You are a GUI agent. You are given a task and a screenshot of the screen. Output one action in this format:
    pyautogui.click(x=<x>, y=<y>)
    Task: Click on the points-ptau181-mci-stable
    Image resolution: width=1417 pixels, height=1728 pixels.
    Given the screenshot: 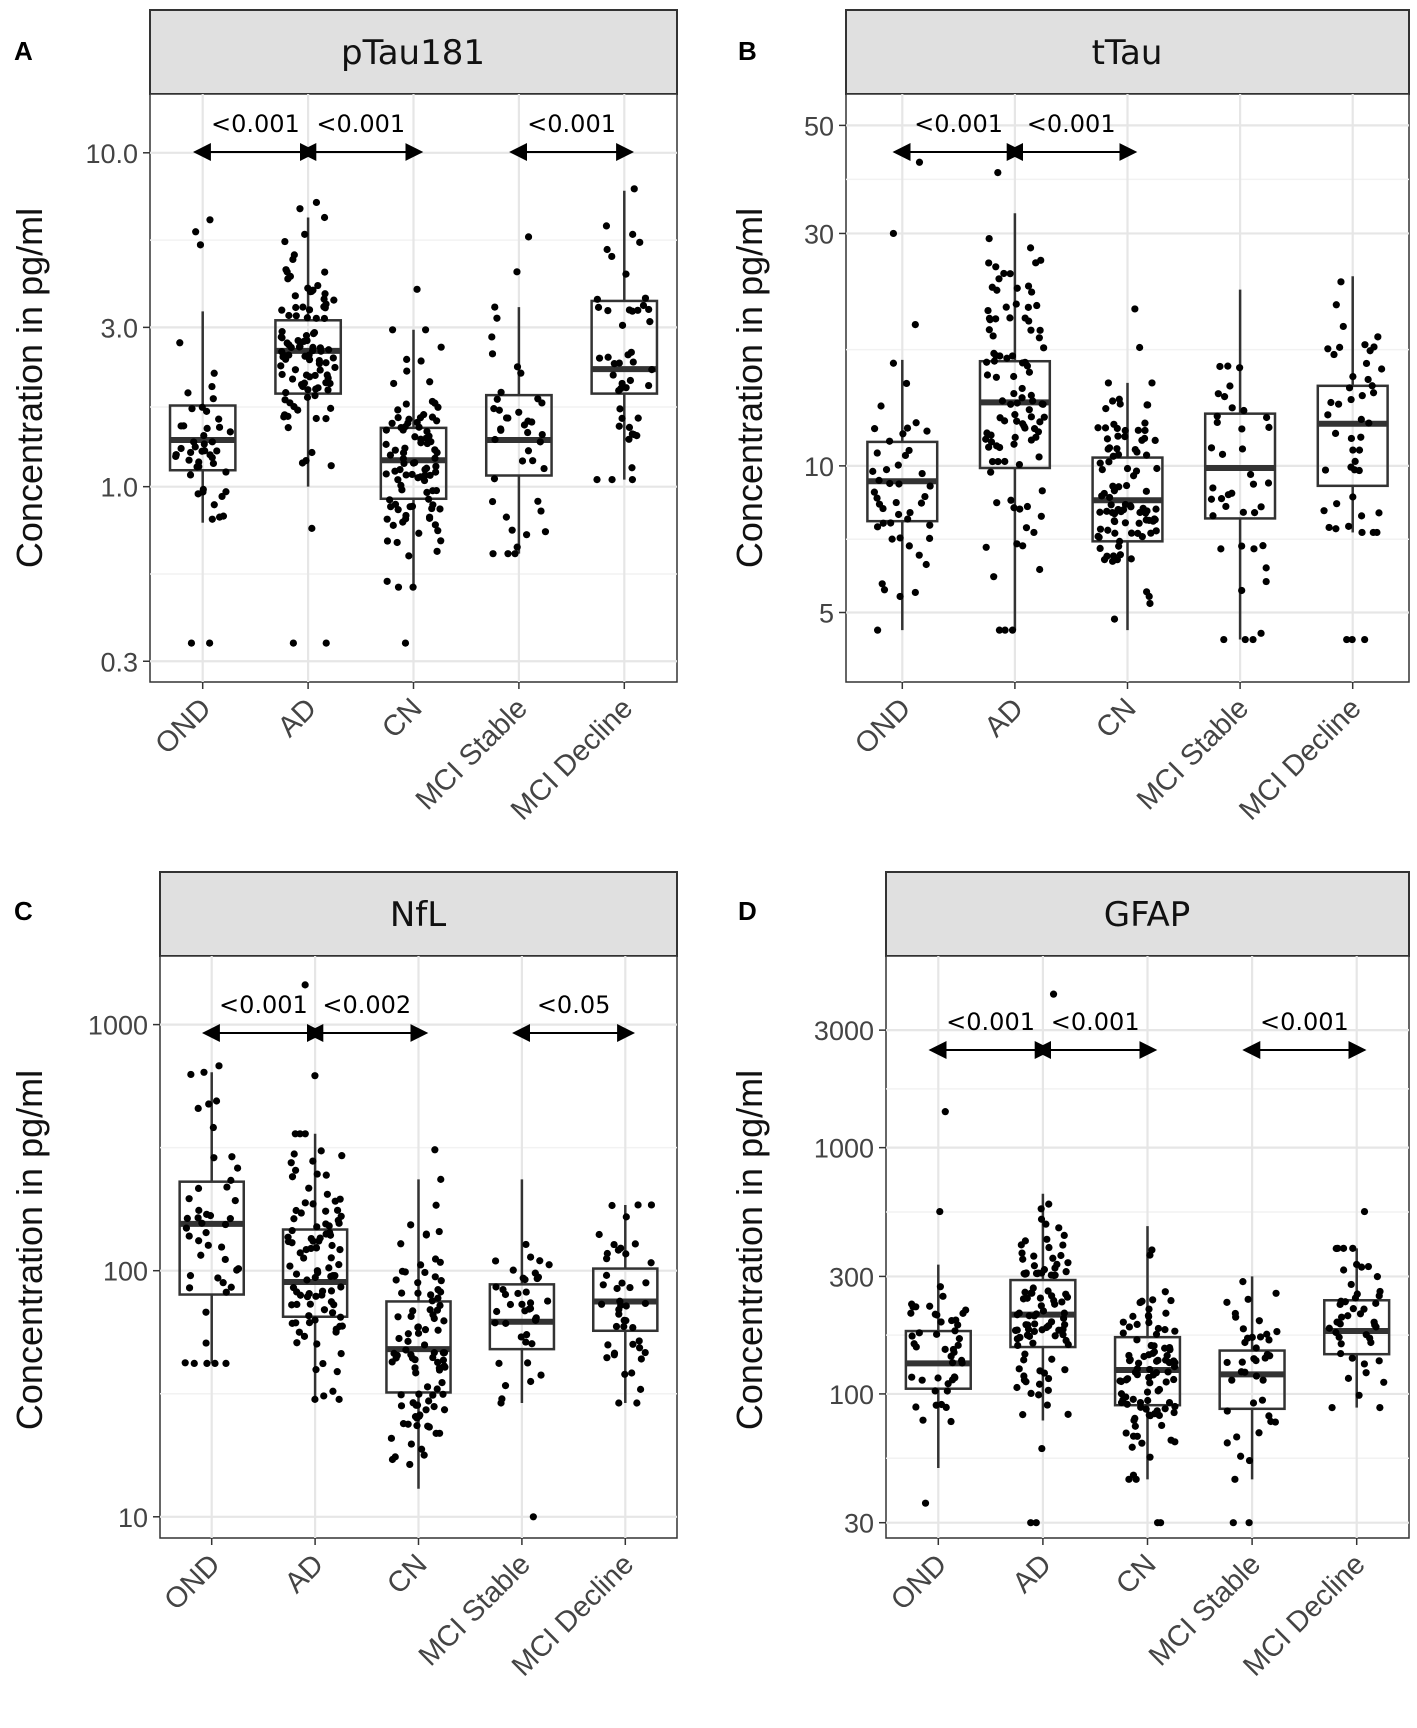 What is the action you would take?
    pyautogui.click(x=519, y=395)
    